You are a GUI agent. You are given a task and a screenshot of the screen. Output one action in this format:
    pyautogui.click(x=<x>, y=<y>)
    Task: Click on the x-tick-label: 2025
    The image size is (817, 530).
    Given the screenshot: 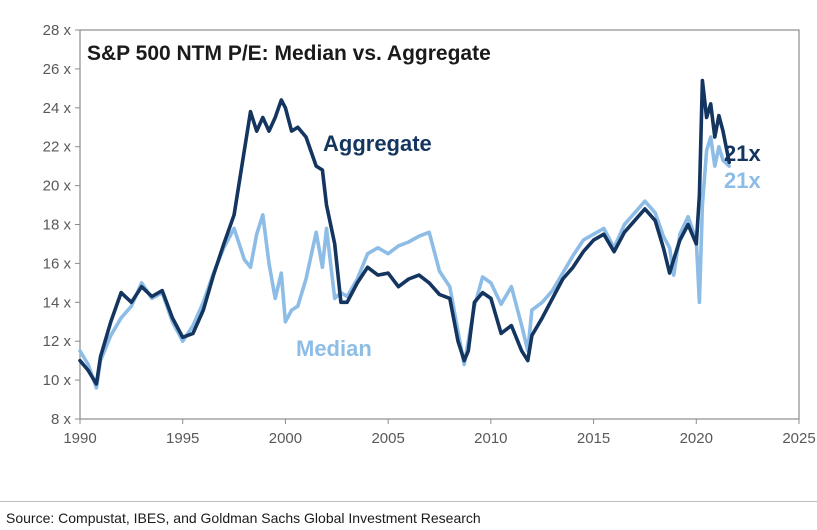 What is the action you would take?
    pyautogui.click(x=798, y=438)
    